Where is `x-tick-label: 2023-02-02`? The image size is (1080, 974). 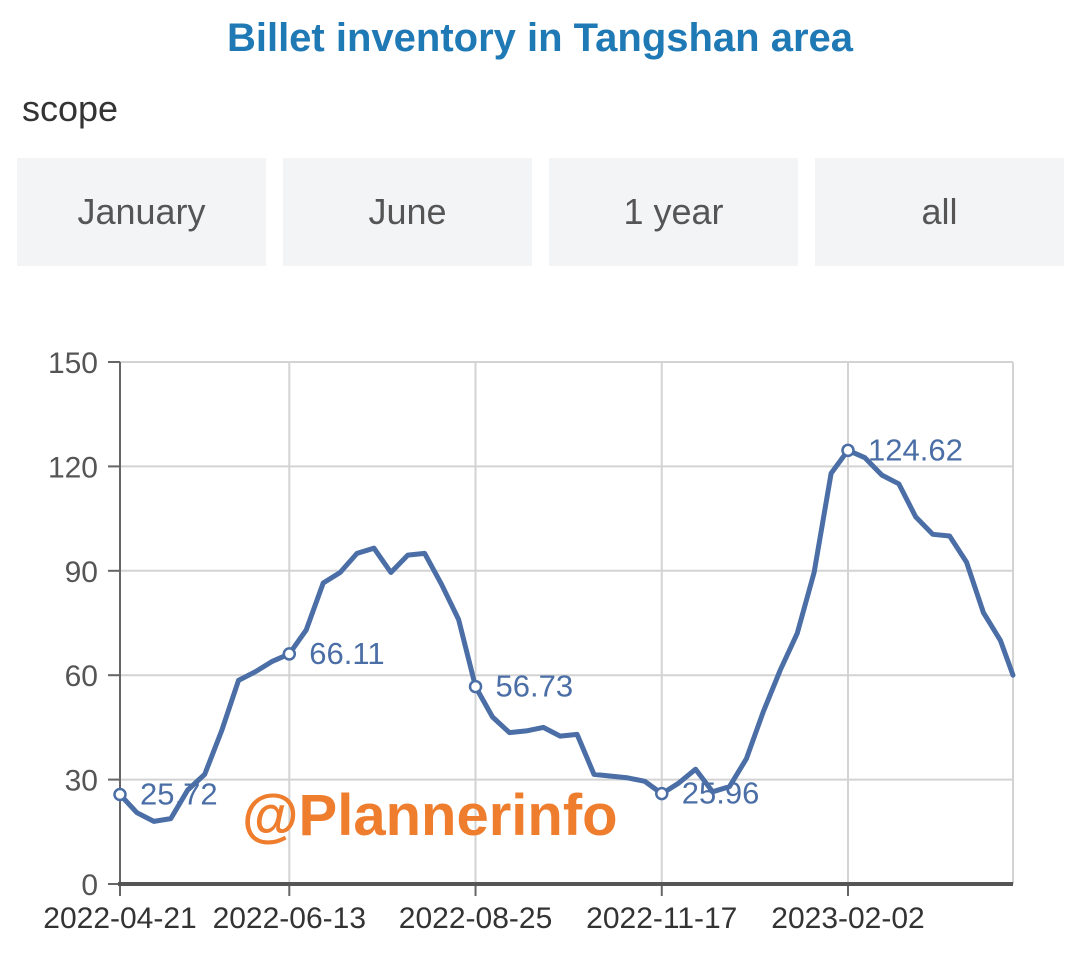
x-tick-label: 2023-02-02 is located at coordinates (847, 918).